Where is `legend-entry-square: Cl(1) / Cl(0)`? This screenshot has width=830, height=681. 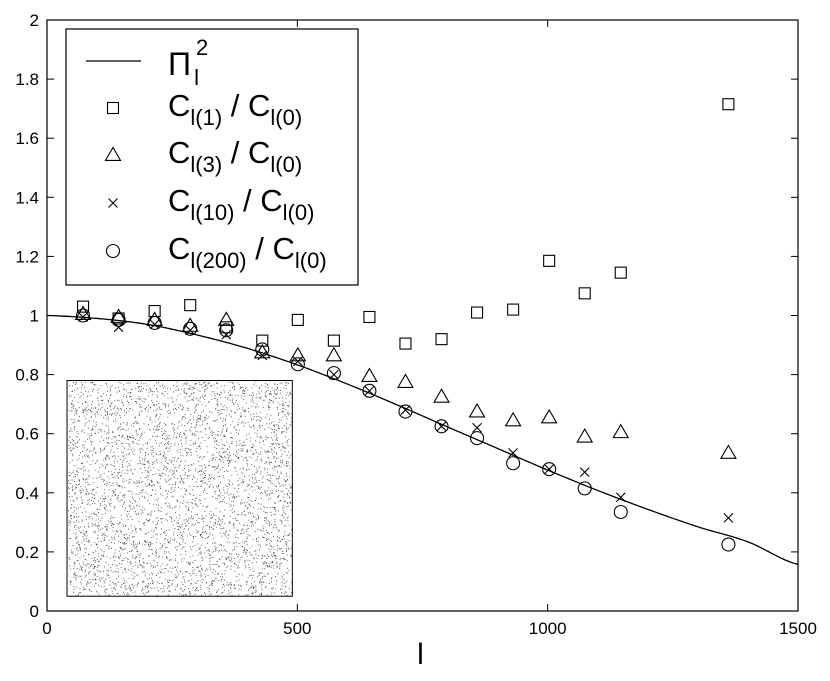
legend-entry-square: Cl(1) / Cl(0) is located at coordinates (204, 109).